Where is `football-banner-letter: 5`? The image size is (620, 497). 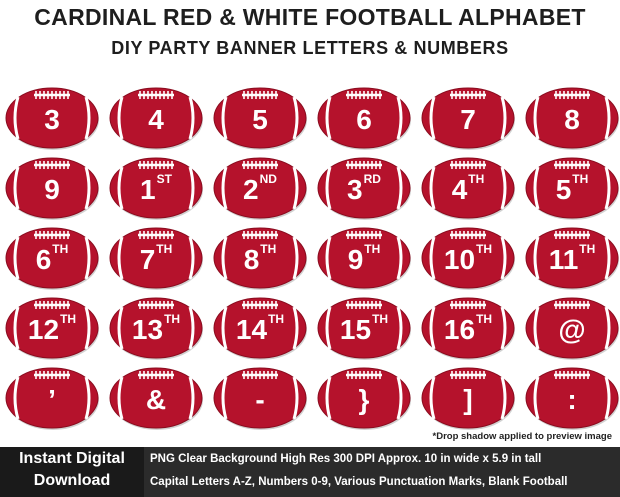 football-banner-letter: 5 is located at coordinates (260, 118).